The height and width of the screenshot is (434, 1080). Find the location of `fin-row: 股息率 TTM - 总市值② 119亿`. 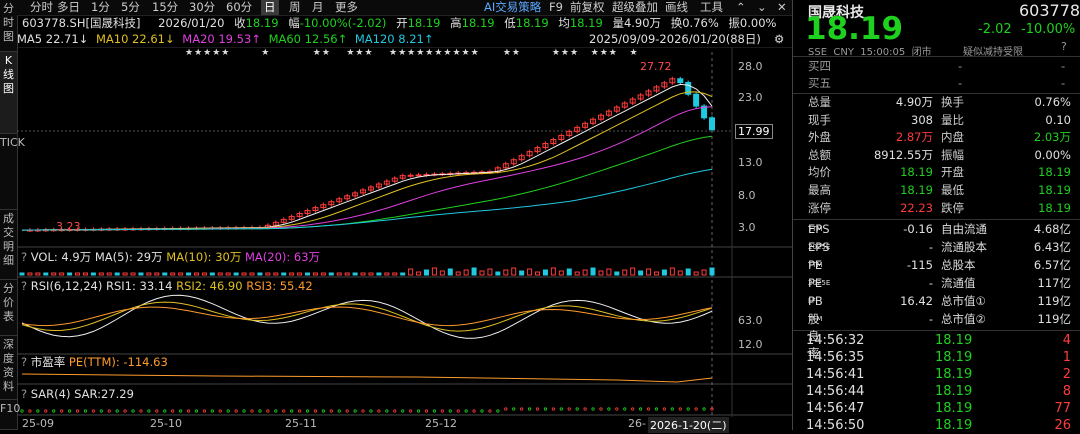

fin-row: 股息率 TTM - 总市值② 119亿 is located at coordinates (936, 335).